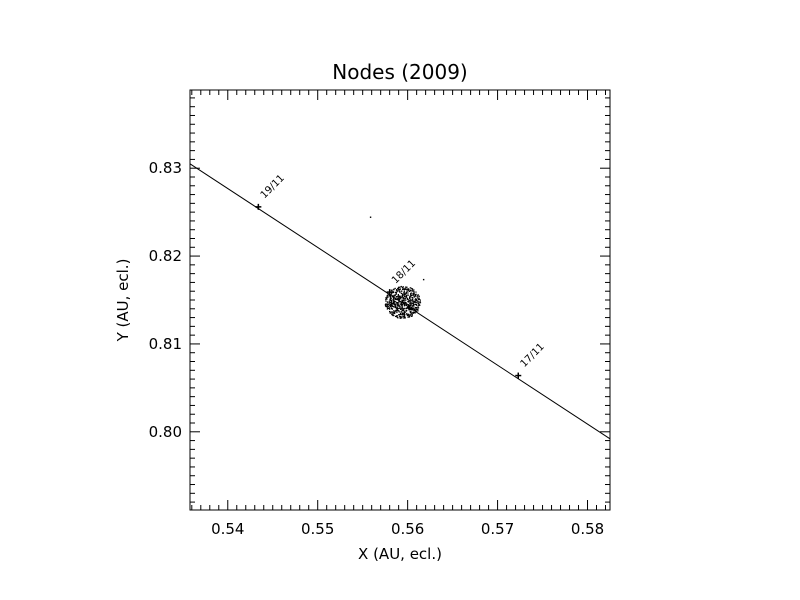 This screenshot has width=800, height=600. I want to click on y-tick-label: 0.82, so click(165, 256).